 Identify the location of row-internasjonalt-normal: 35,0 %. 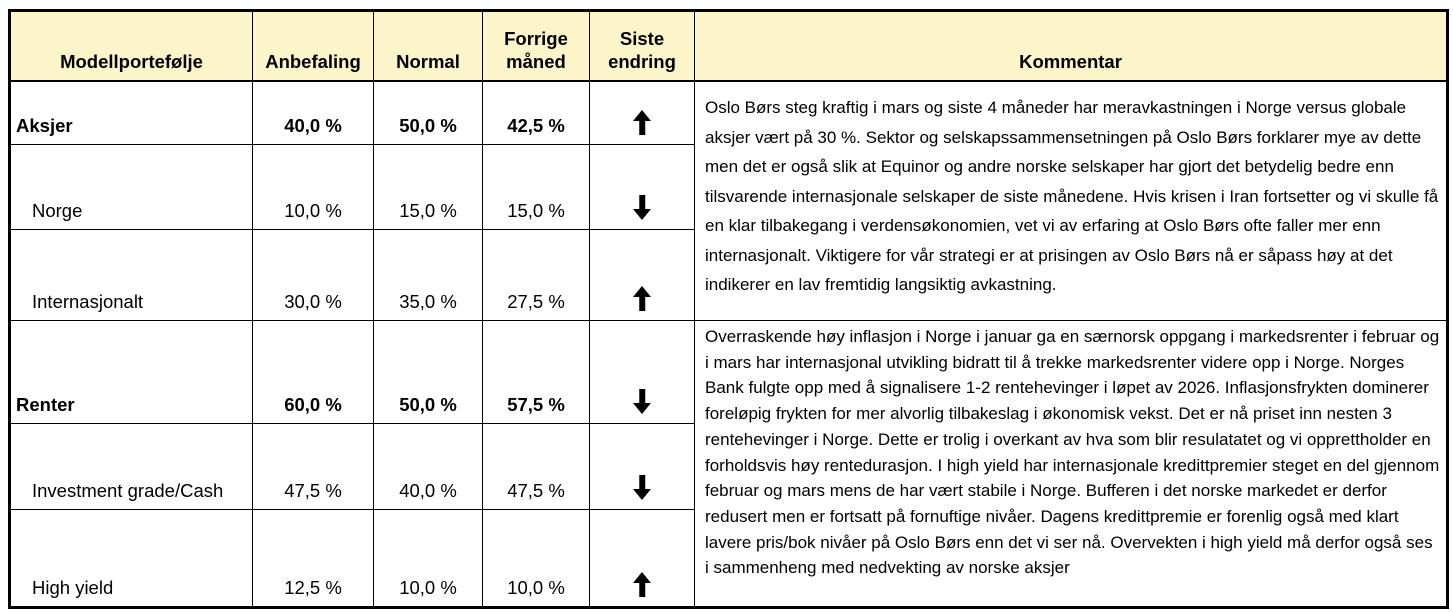
(428, 275).